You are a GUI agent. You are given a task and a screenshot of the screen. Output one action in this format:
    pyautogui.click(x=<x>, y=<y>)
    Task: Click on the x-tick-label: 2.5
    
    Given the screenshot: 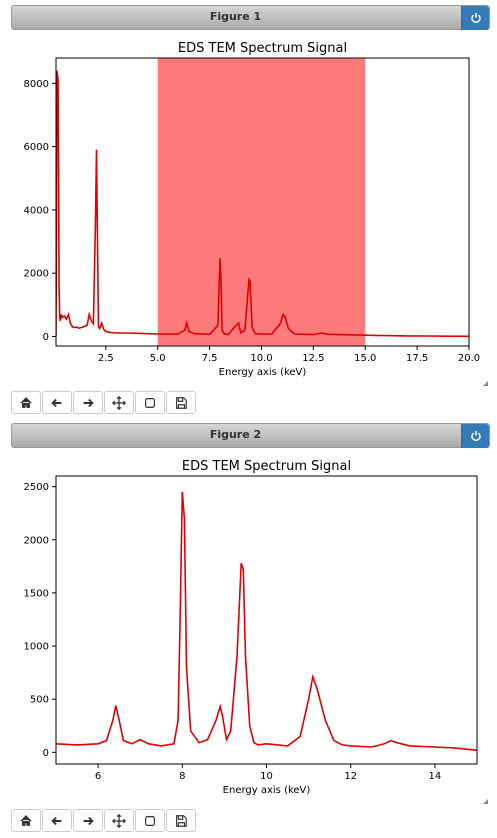 What is the action you would take?
    pyautogui.click(x=106, y=358)
    